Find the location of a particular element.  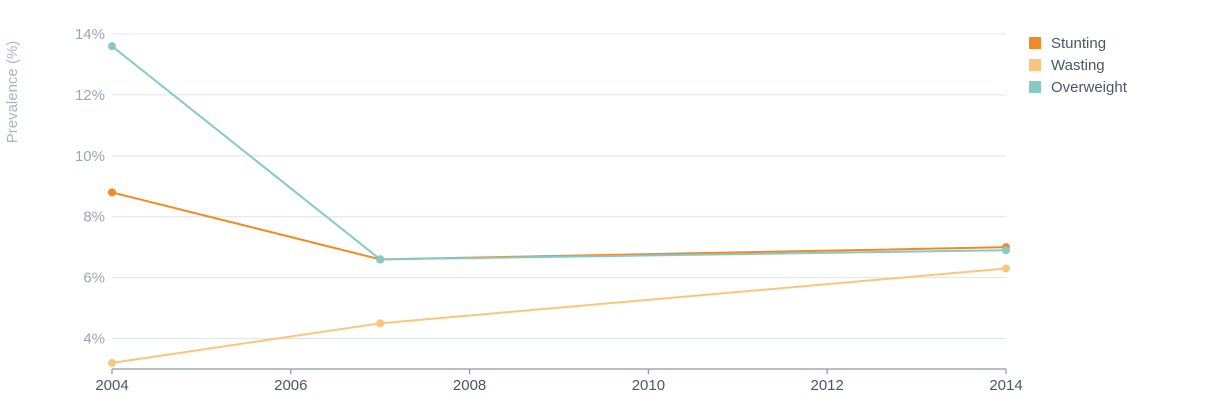

stunting-point is located at coordinates (112, 192).